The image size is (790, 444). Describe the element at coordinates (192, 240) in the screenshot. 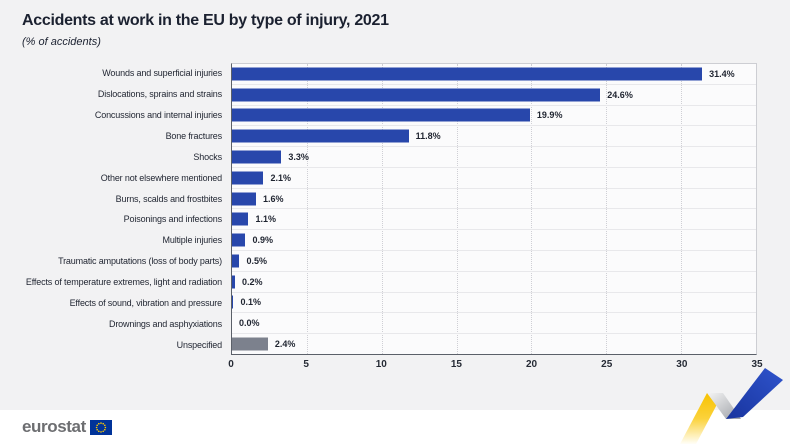

I see `category-label: Multiple injuries` at that location.